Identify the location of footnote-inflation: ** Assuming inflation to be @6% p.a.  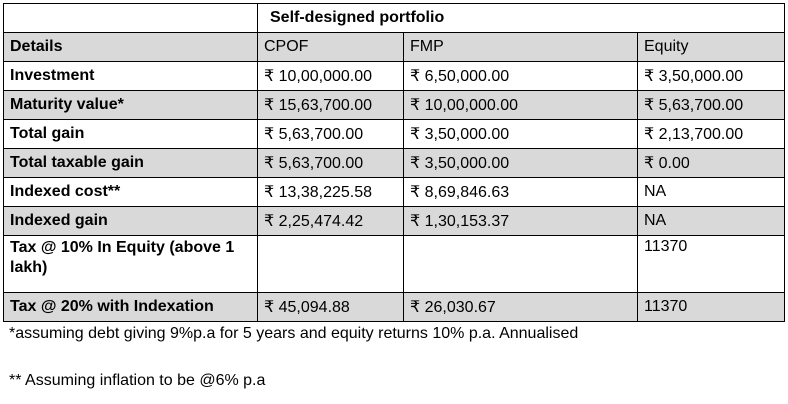
(137, 380).